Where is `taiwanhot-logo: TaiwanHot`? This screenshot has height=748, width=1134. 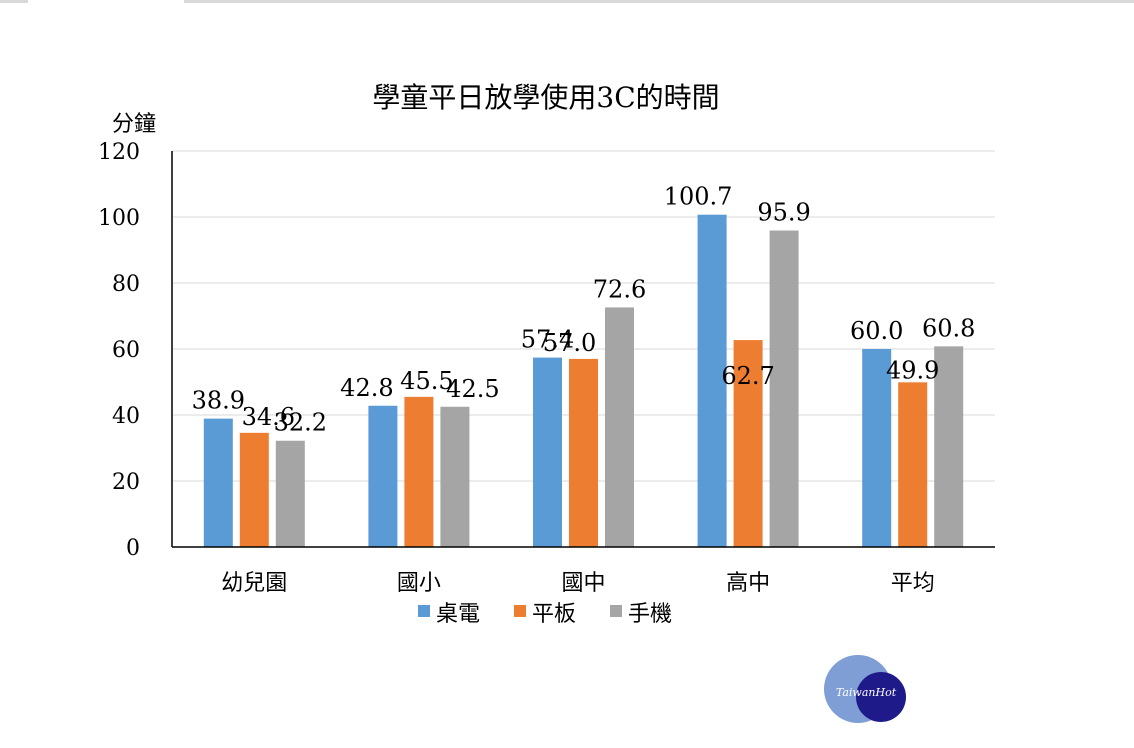
taiwanhot-logo: TaiwanHot is located at coordinates (865, 689).